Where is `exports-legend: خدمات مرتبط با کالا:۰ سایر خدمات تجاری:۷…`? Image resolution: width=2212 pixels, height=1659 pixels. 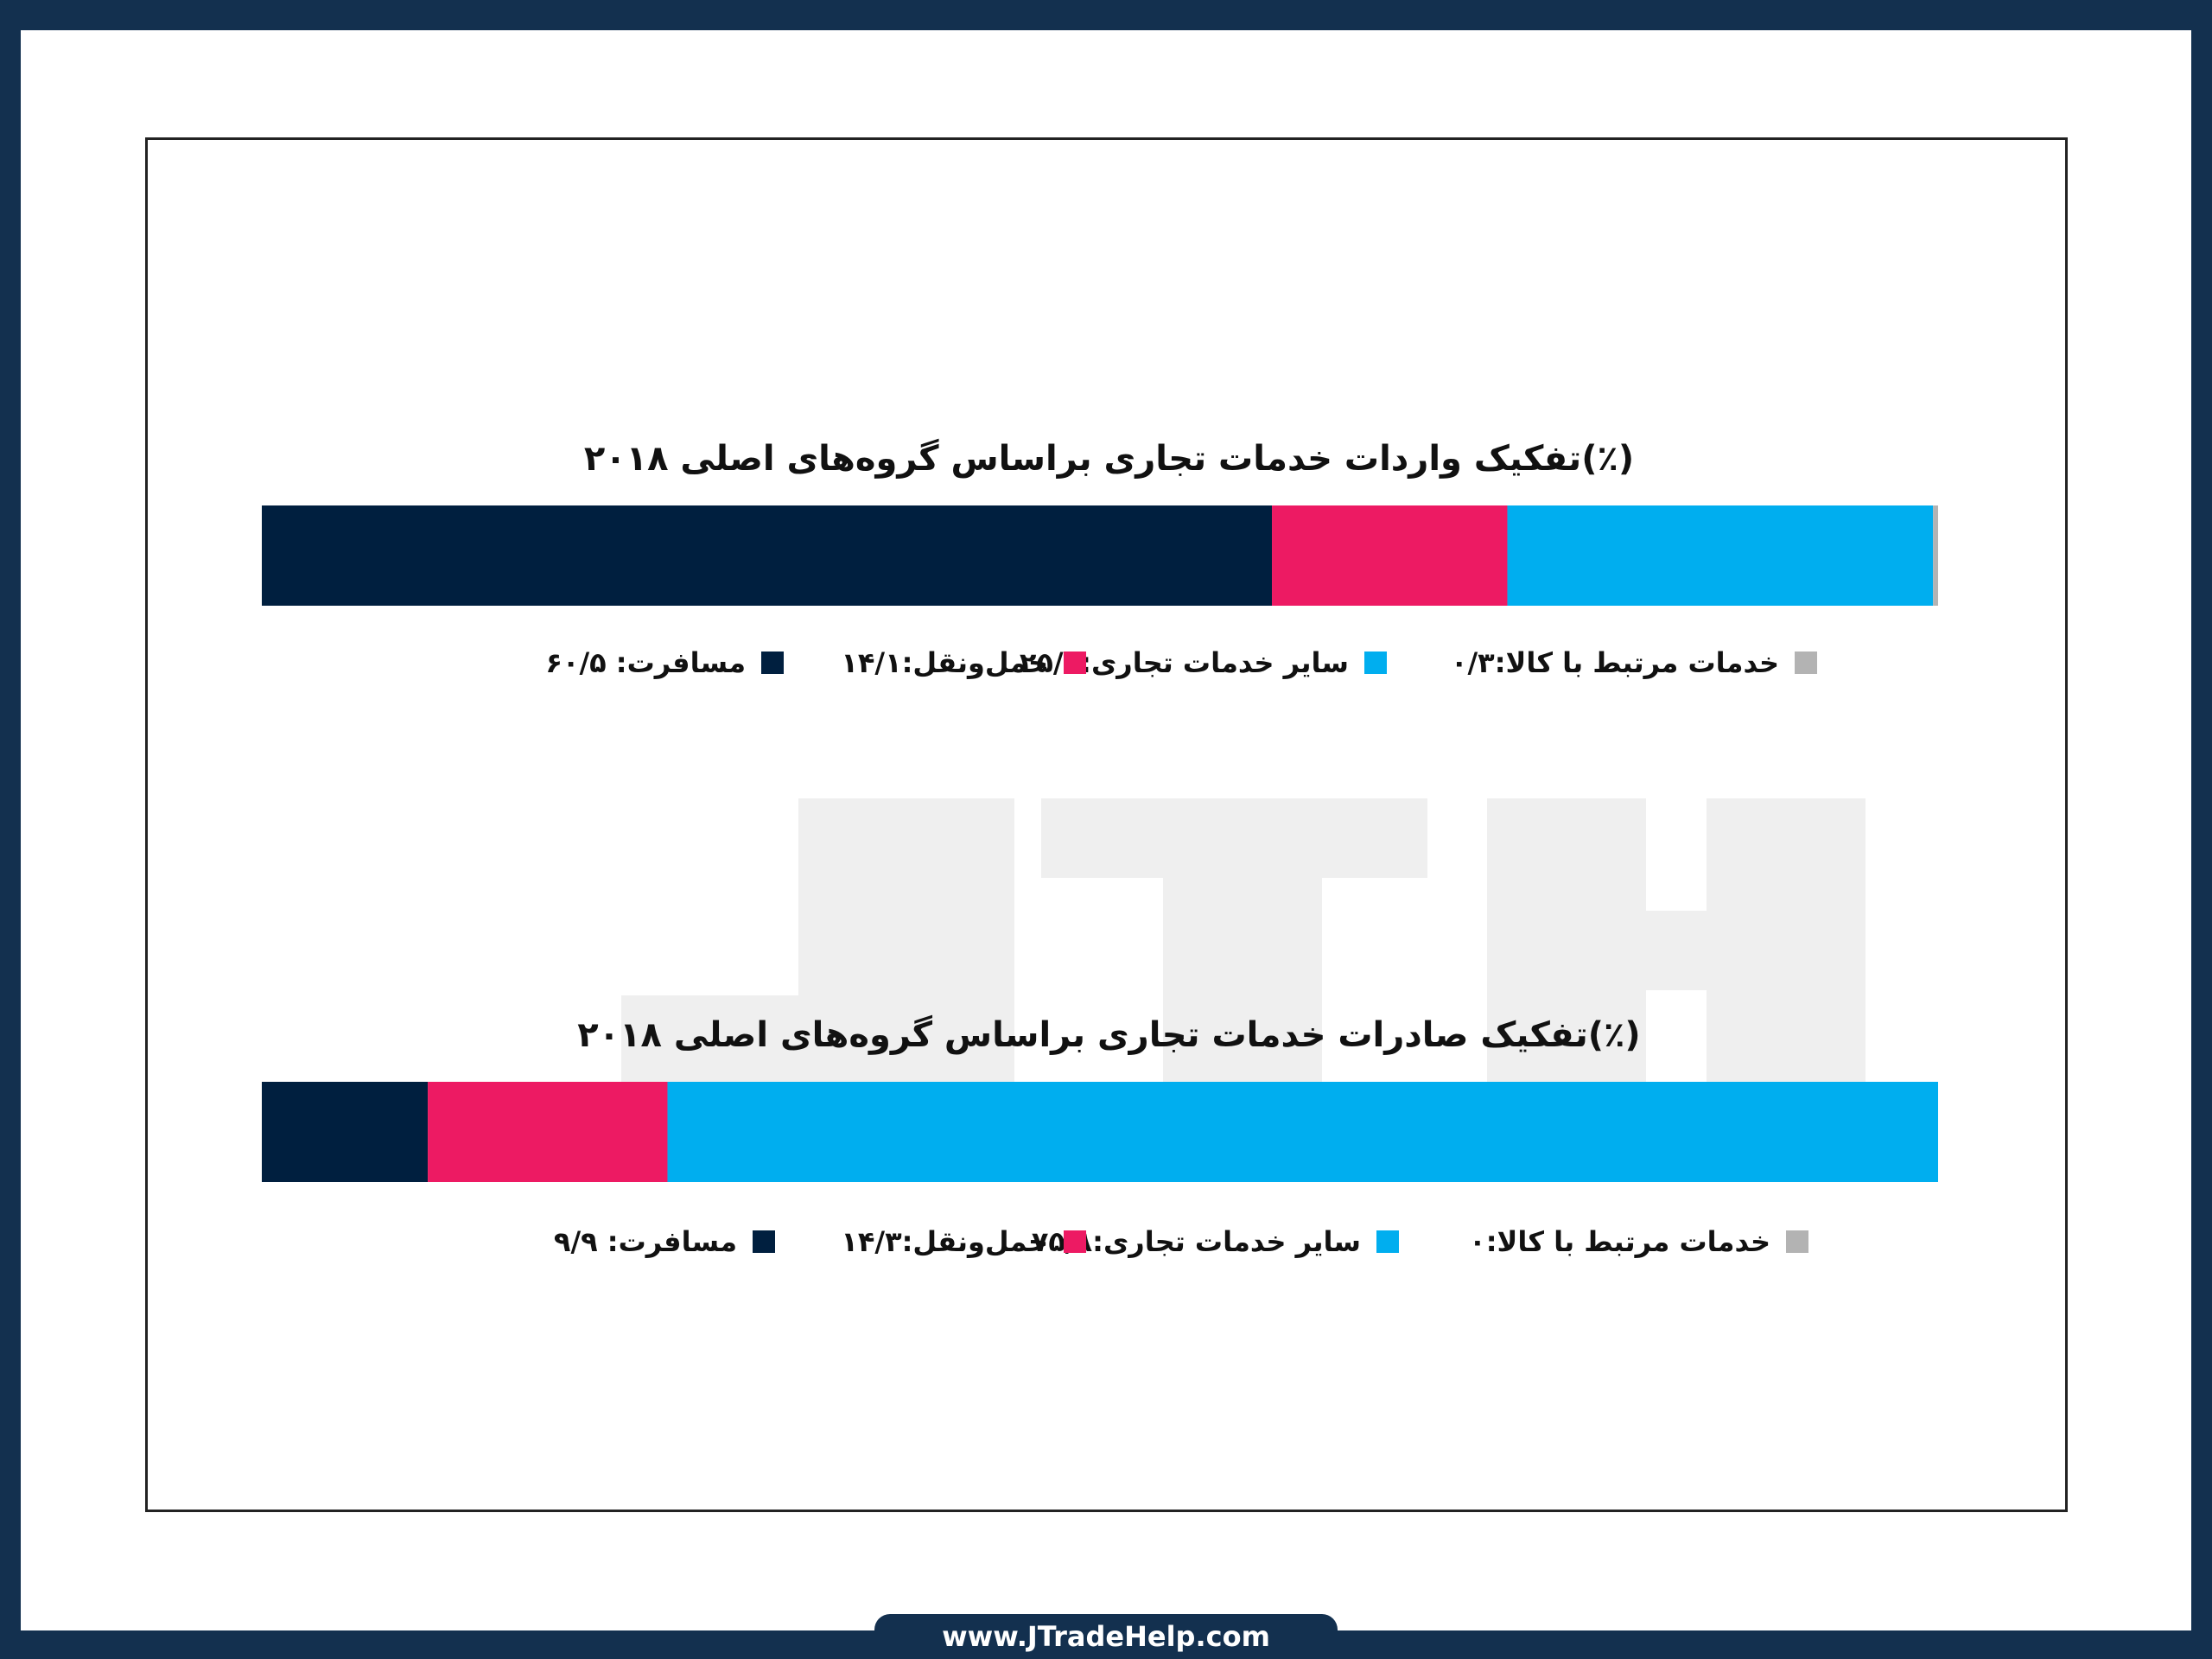
exports-legend: خدمات مرتبط با کالا:۰ سایر خدمات تجاری:۷… is located at coordinates (1109, 1241).